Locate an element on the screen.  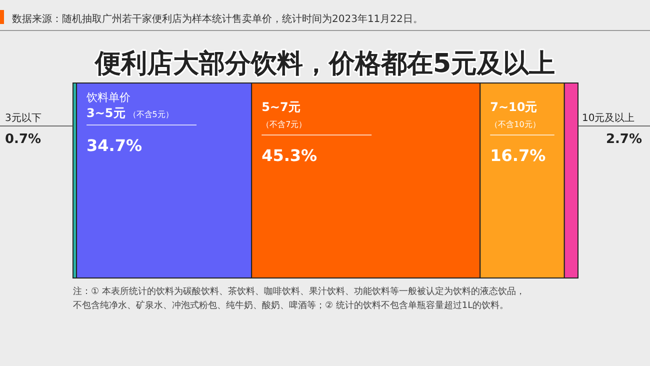
data-label: 34.7% is located at coordinates (114, 145).